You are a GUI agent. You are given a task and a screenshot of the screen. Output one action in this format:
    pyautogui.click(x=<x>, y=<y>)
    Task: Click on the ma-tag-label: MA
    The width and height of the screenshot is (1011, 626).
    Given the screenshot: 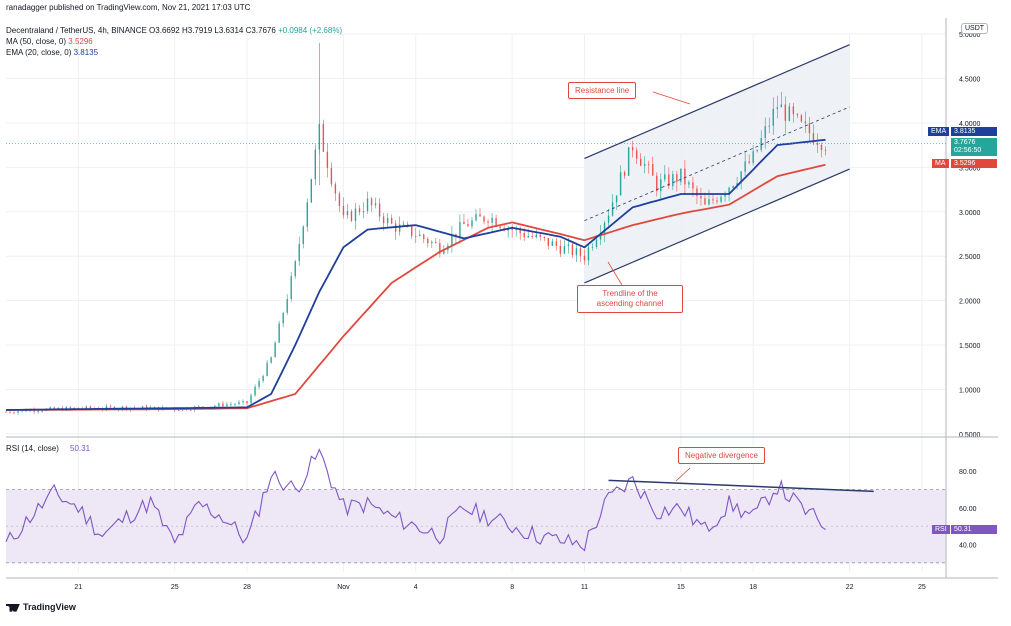 What is the action you would take?
    pyautogui.click(x=940, y=163)
    